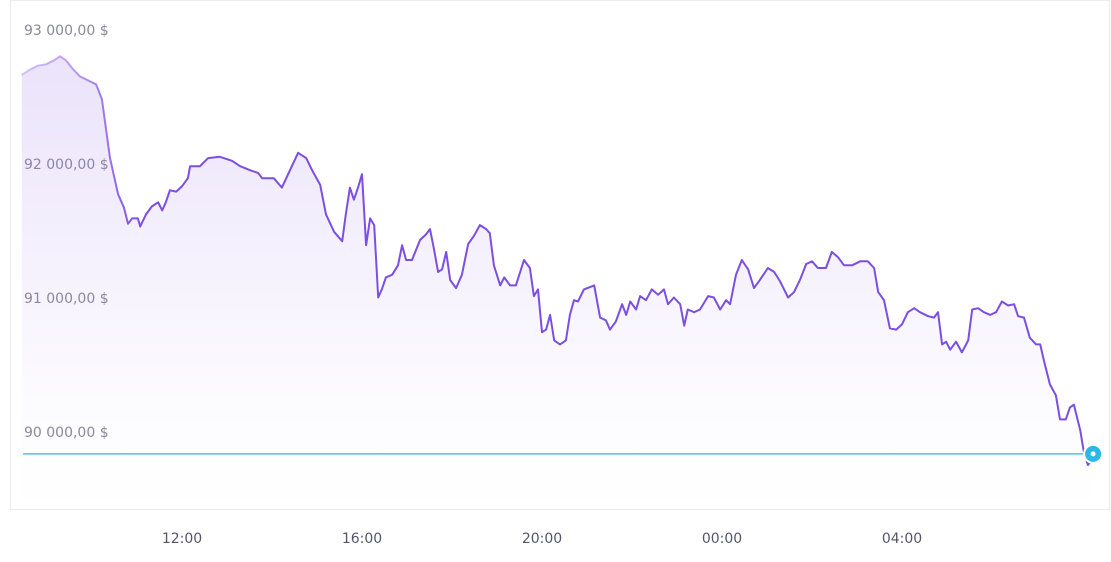 The image size is (1111, 562). What do you see at coordinates (182, 539) in the screenshot?
I see `x-tick-label: 12:00` at bounding box center [182, 539].